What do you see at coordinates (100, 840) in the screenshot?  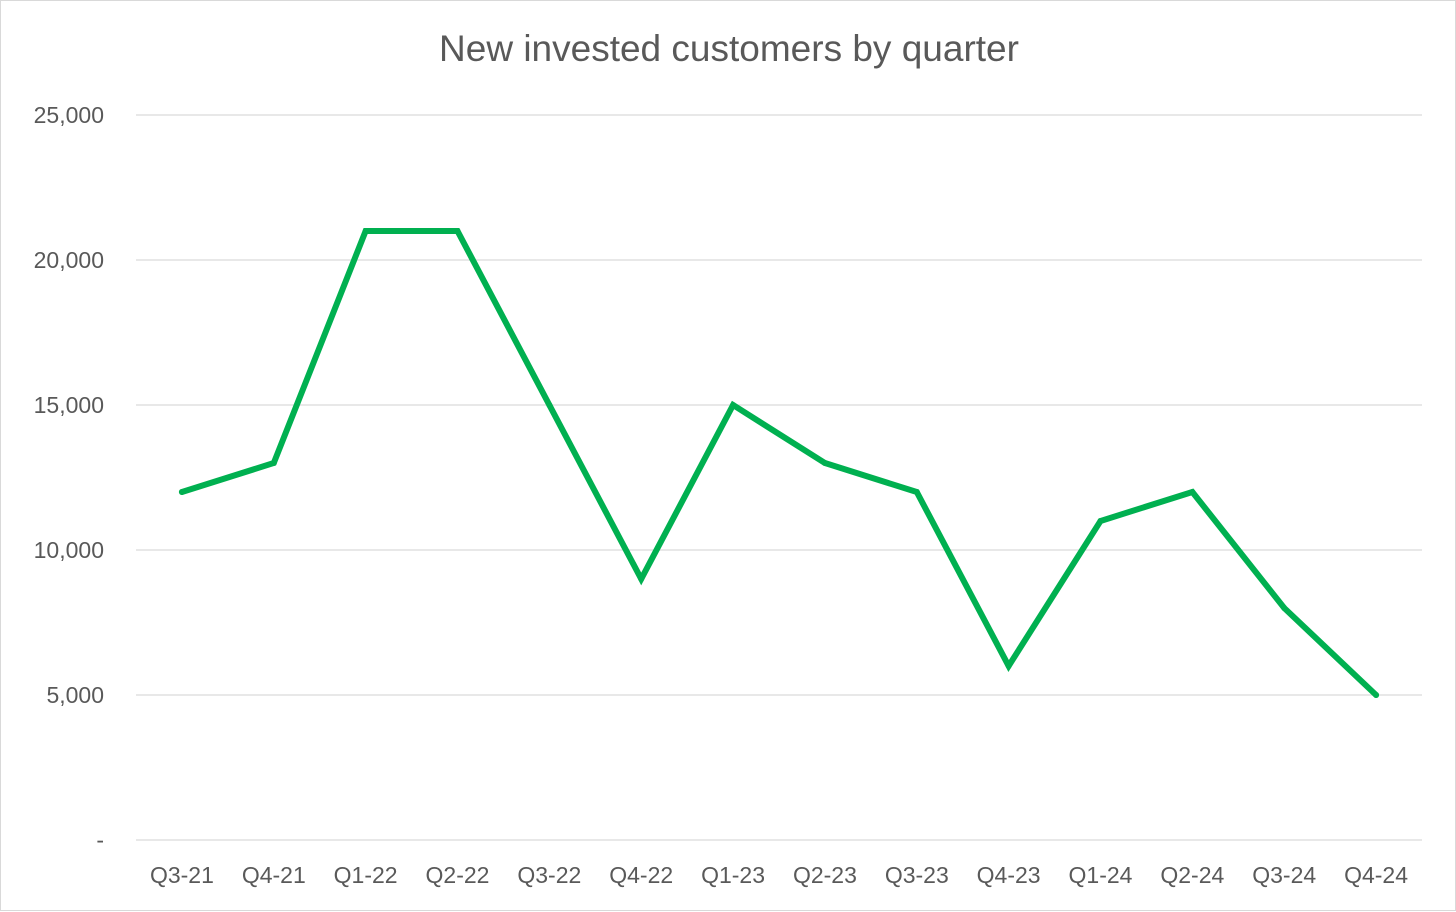 I see `y-tick-label: -` at bounding box center [100, 840].